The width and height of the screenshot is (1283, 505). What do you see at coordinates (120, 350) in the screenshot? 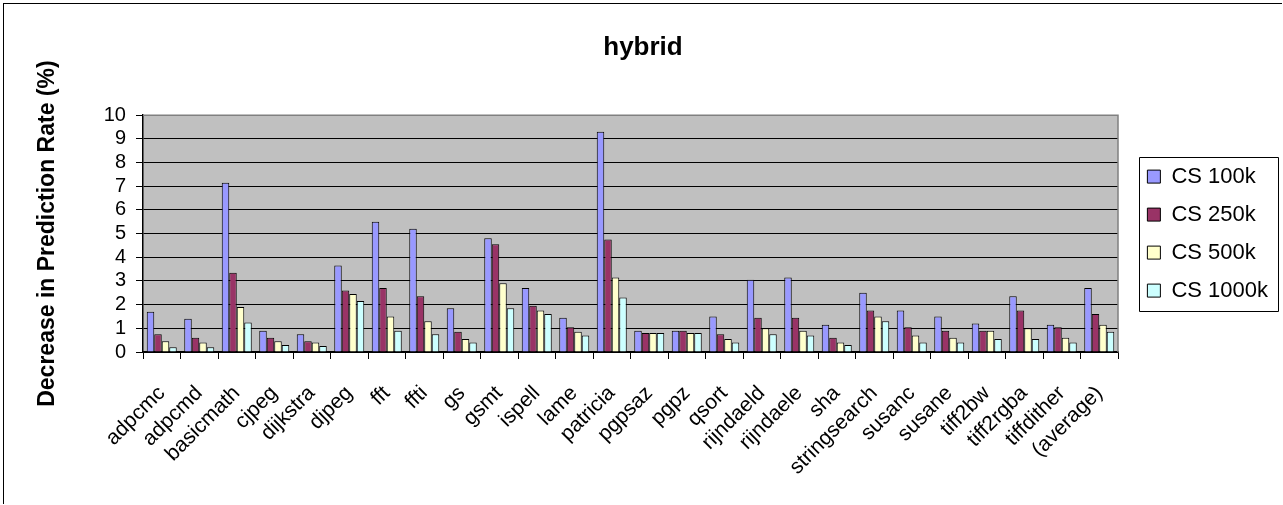
I see `y-tick-label: 0` at bounding box center [120, 350].